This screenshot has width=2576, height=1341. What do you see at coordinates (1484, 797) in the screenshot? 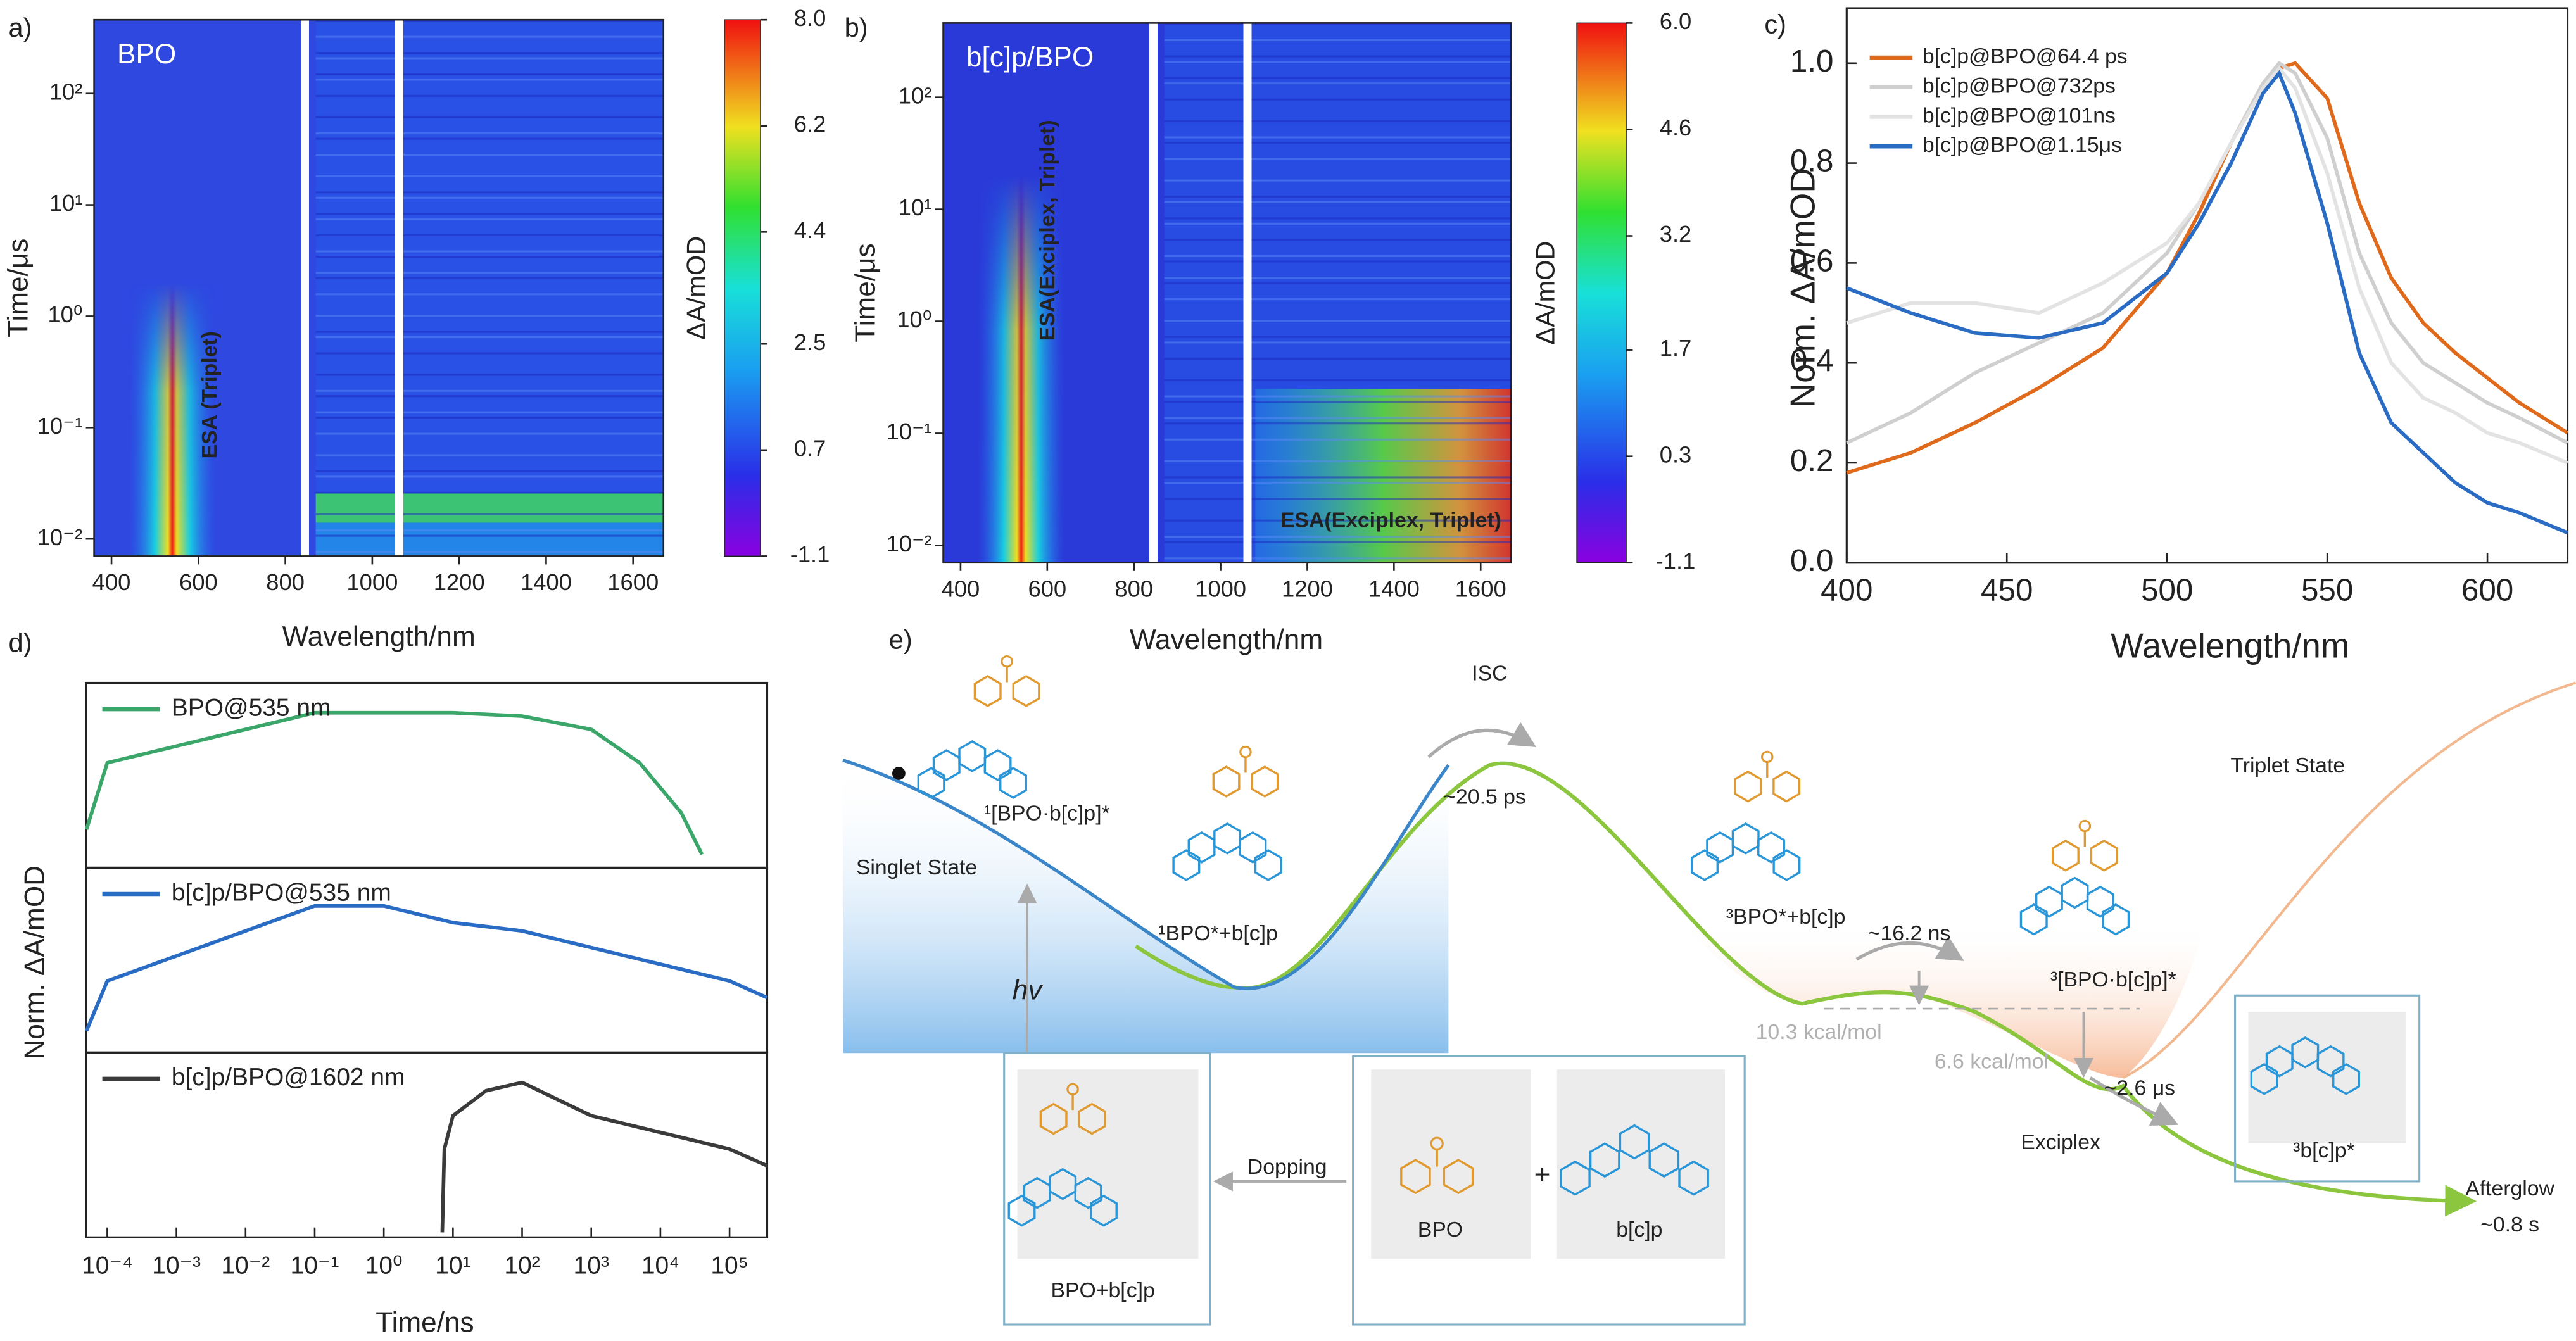
I see `diagram-label: ~20.5 ps` at bounding box center [1484, 797].